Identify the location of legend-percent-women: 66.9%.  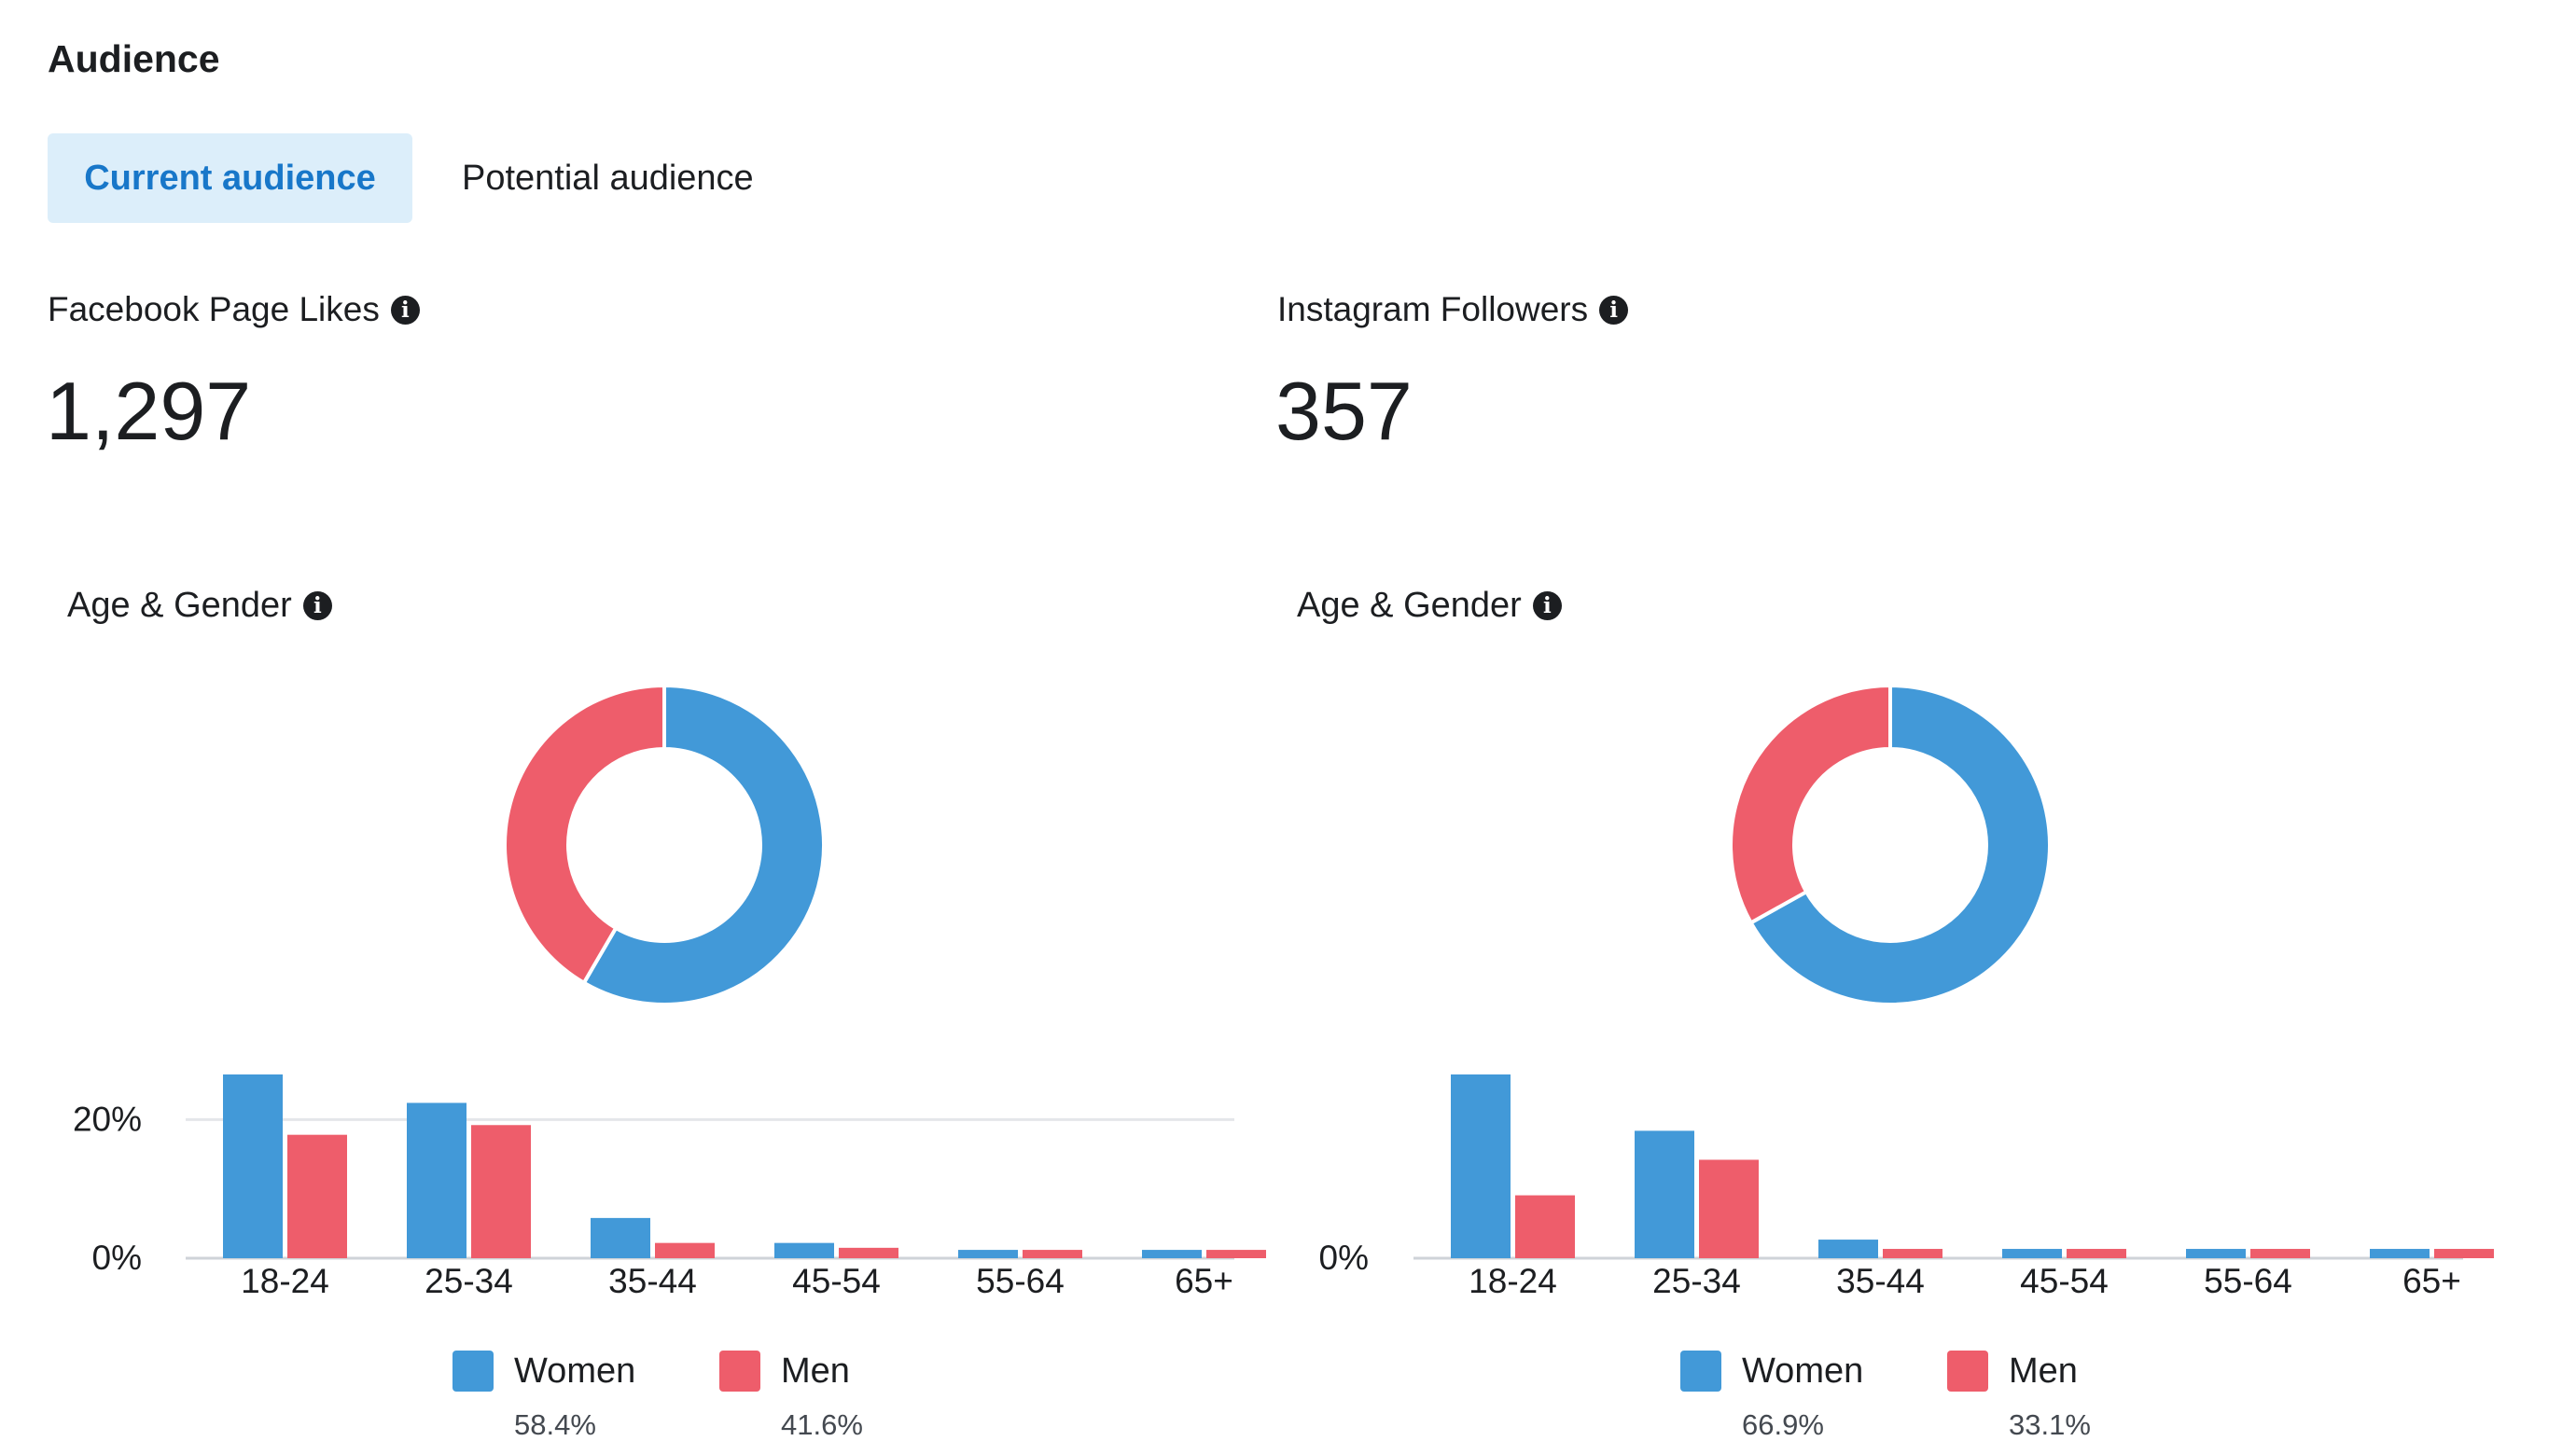
(1783, 1424).